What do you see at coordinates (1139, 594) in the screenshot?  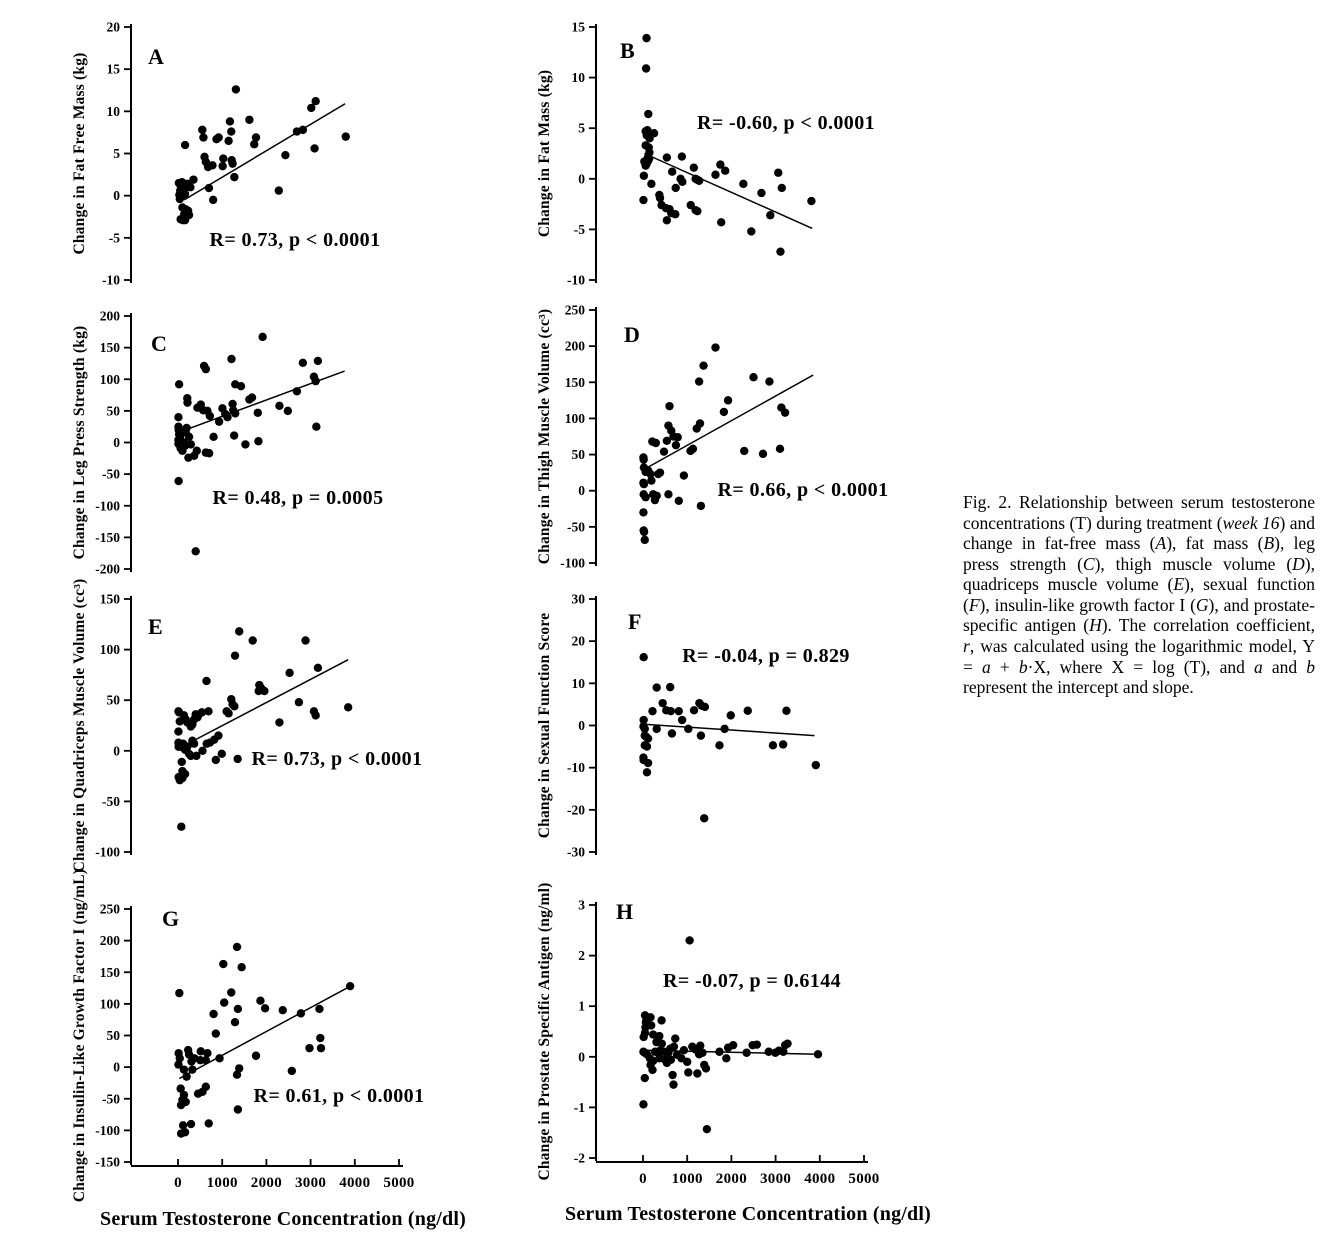 I see `caption-segment: ), sexual function (` at bounding box center [1139, 594].